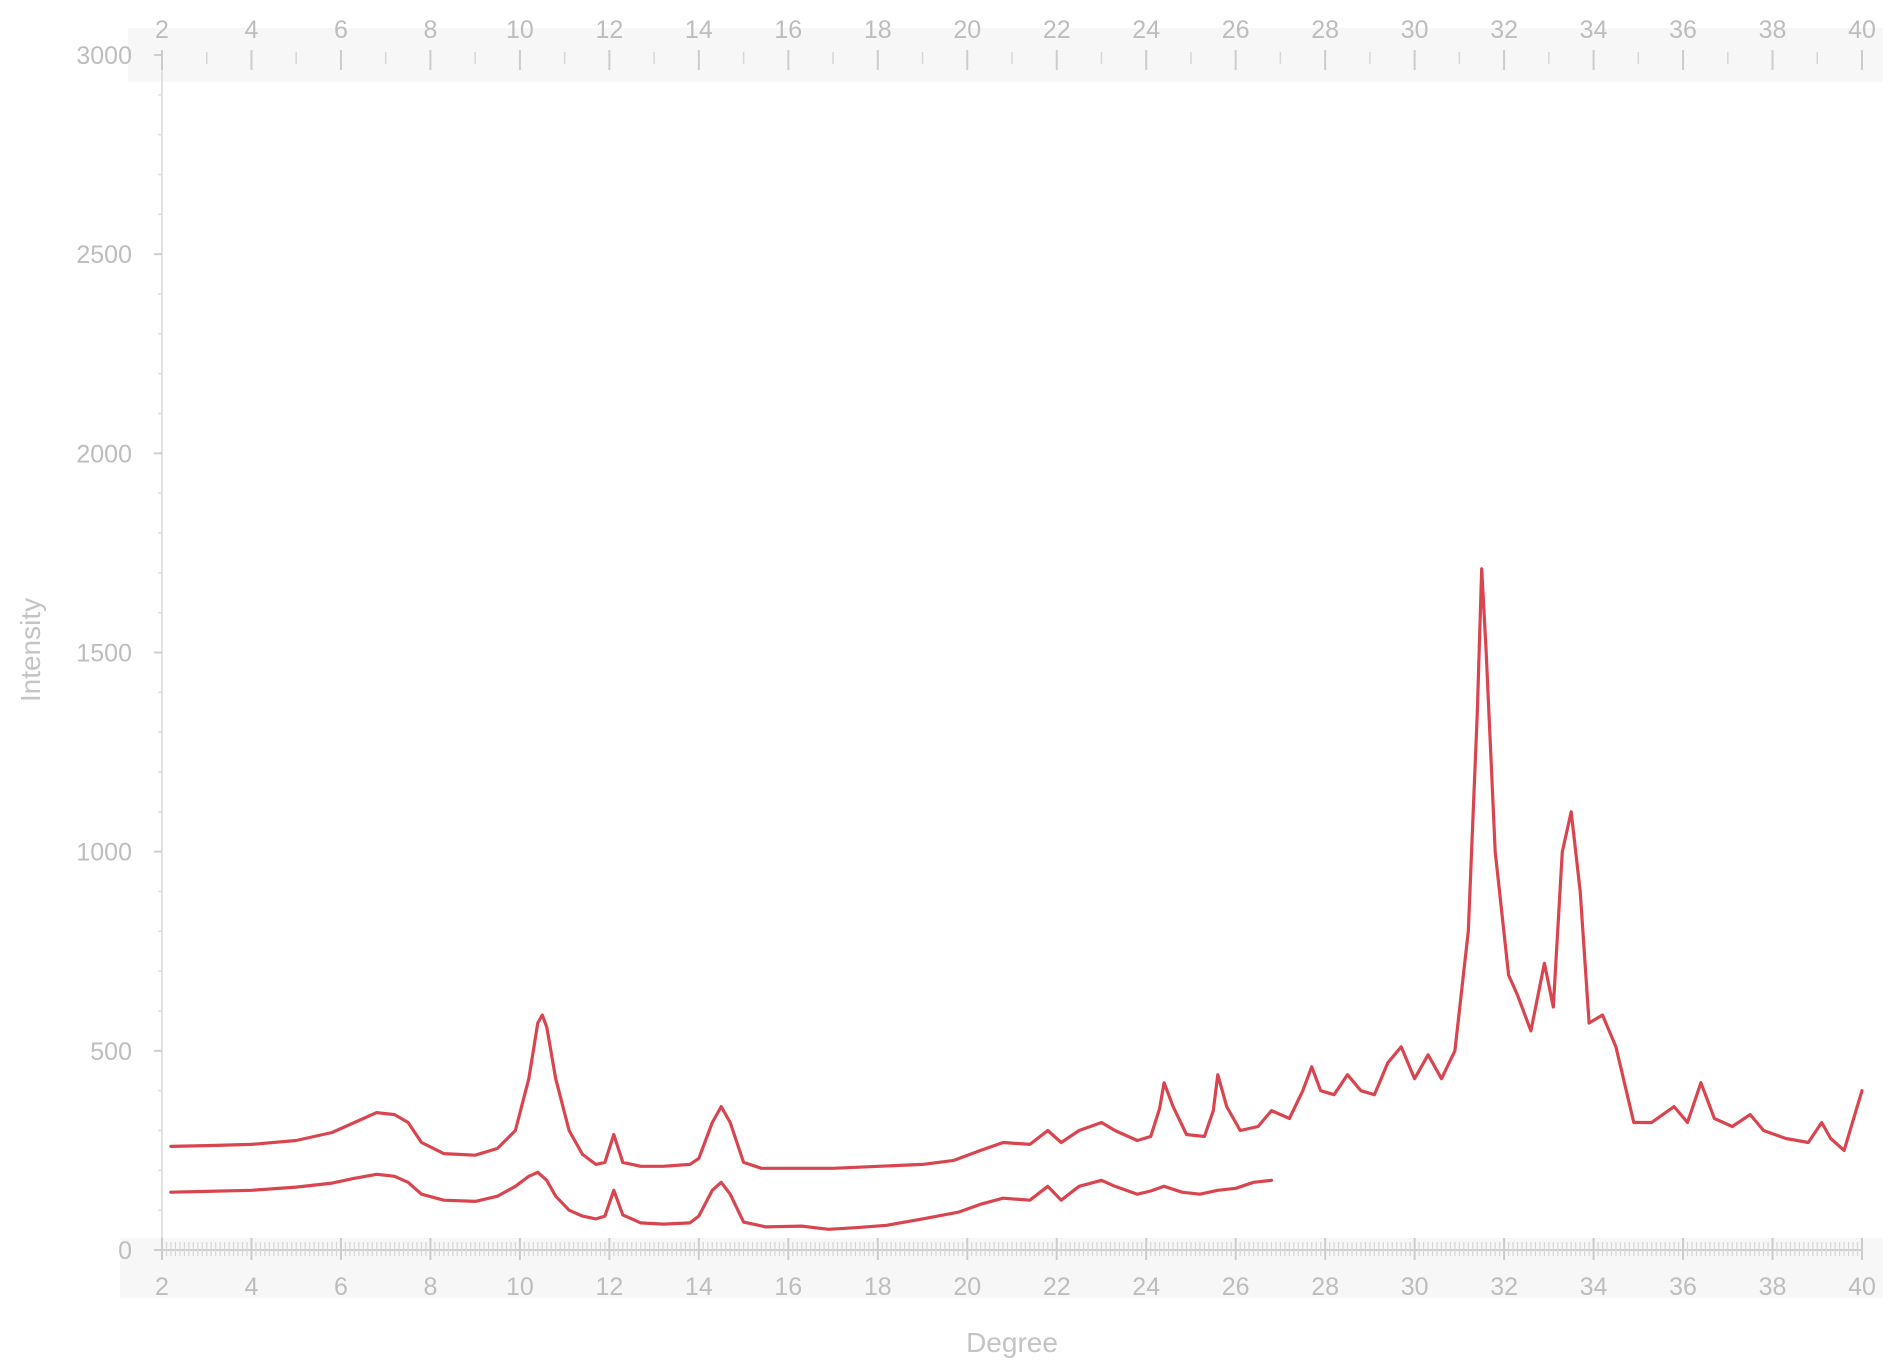  I want to click on x-tick-label-bottom: 2, so click(162, 1287).